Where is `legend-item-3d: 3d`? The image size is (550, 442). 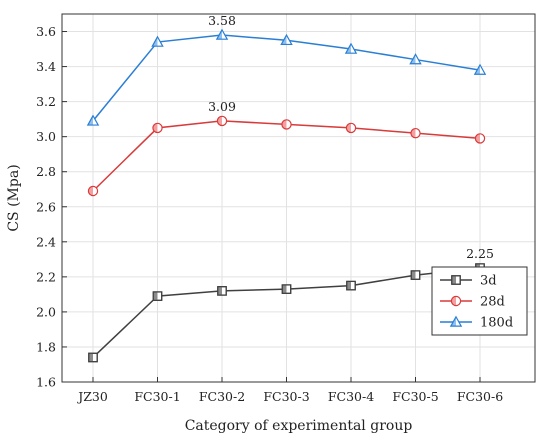 legend-item-3d: 3d is located at coordinates (468, 281).